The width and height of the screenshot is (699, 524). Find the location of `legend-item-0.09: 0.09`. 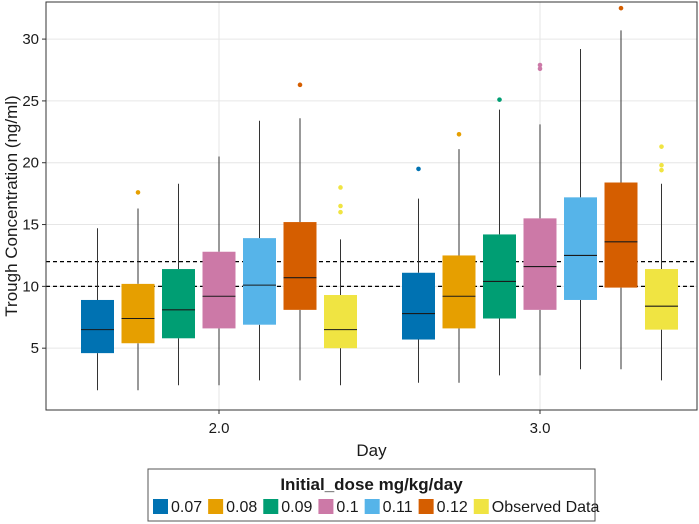

legend-item-0.09: 0.09 is located at coordinates (288, 507).